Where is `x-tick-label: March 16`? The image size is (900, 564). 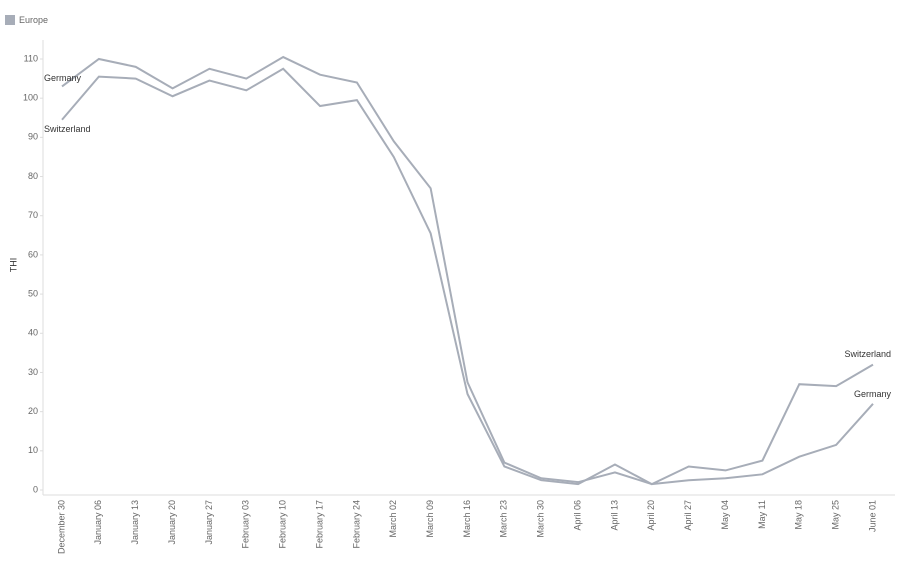
x-tick-label: March 16 is located at coordinates (467, 519).